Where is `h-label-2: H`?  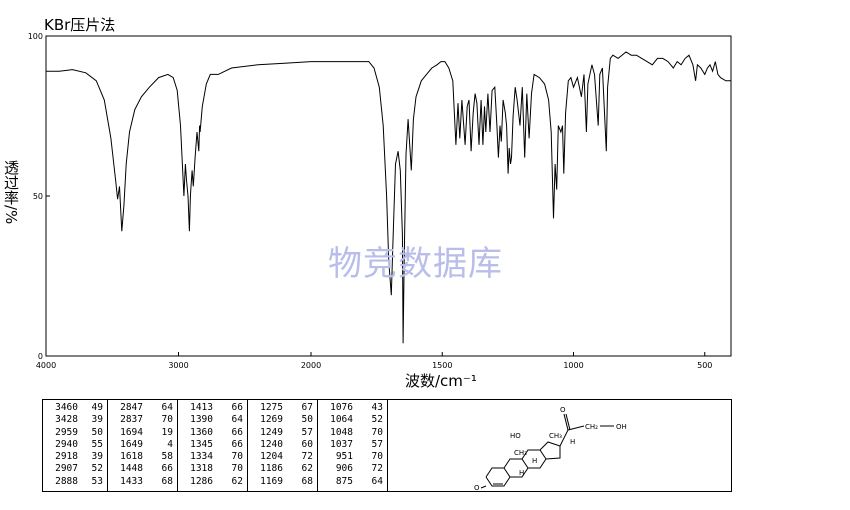
h-label-2: H is located at coordinates (534, 461).